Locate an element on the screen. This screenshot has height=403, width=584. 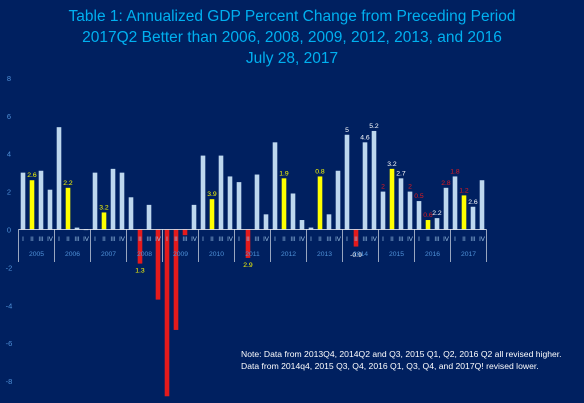
data-label: 5.2 is located at coordinates (374, 126).